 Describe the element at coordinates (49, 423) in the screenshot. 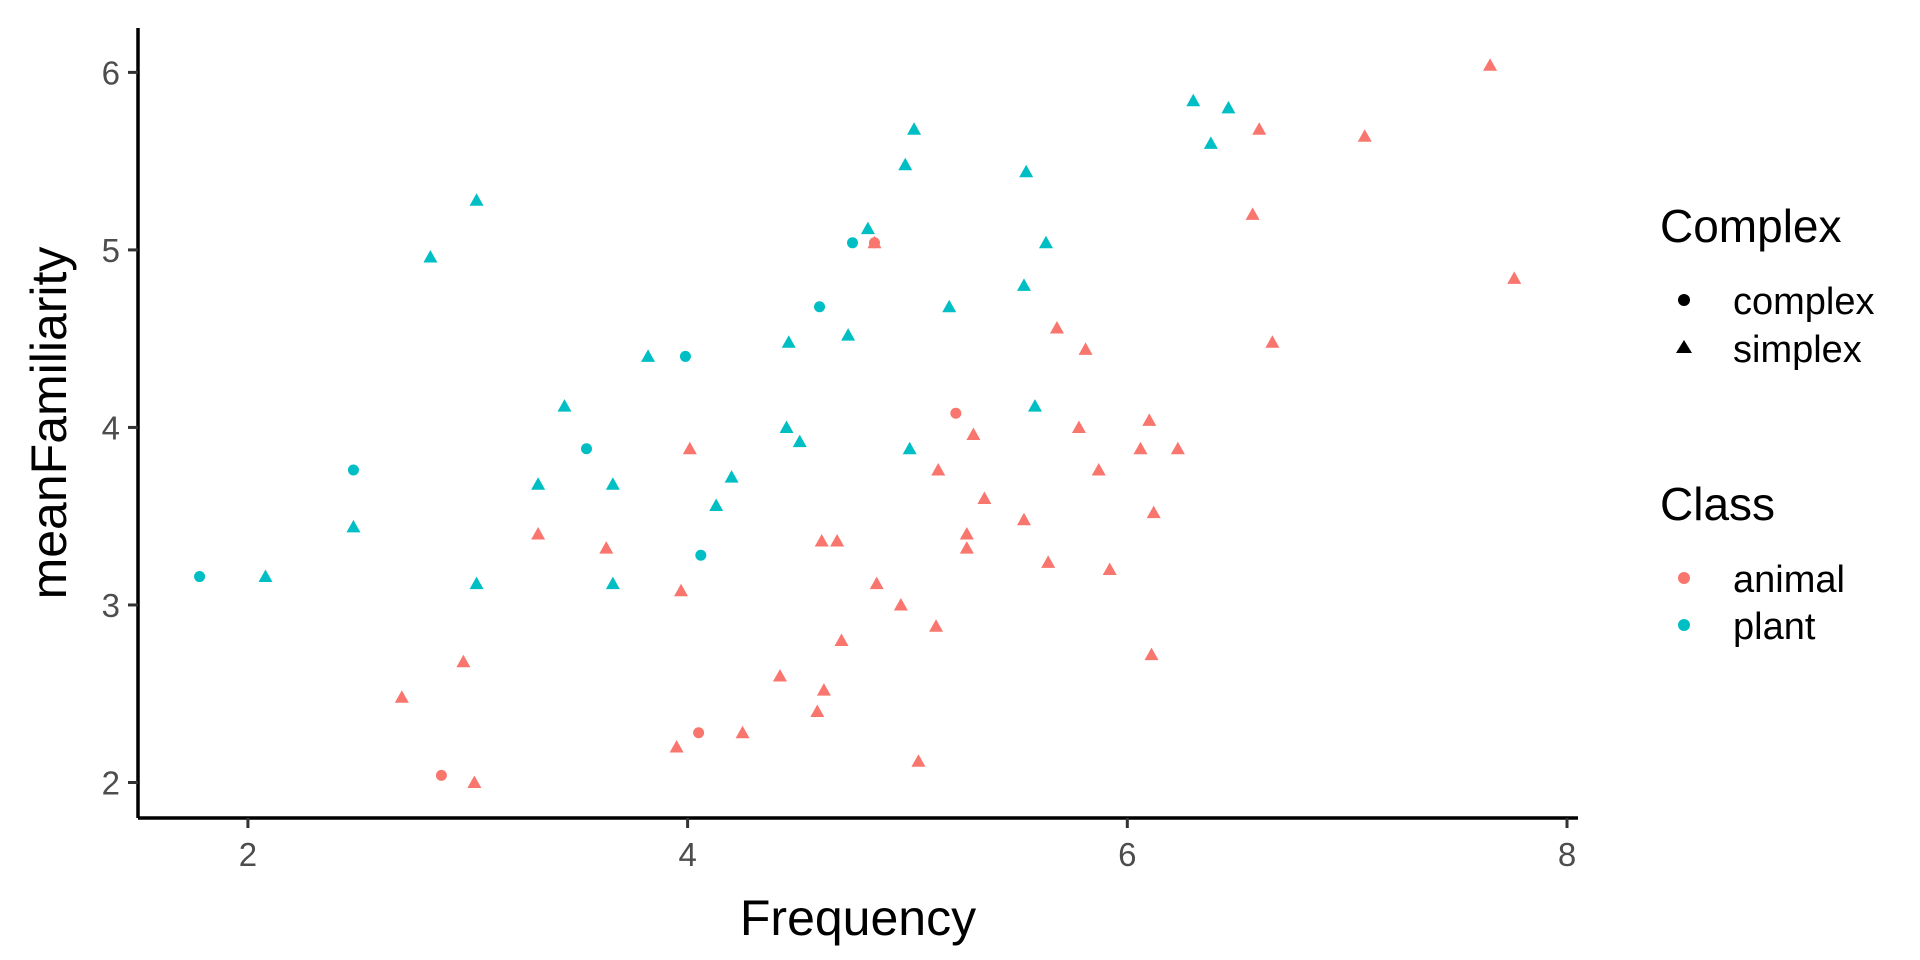

I see `y-axis-title: meanFamiliarity` at that location.